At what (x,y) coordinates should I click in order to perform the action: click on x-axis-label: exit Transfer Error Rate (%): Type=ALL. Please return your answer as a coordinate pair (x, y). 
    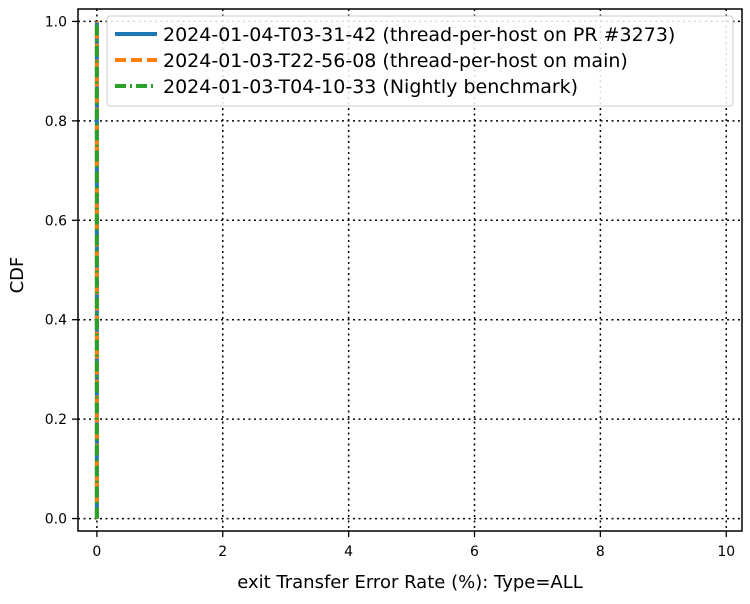
    Looking at the image, I should click on (410, 582).